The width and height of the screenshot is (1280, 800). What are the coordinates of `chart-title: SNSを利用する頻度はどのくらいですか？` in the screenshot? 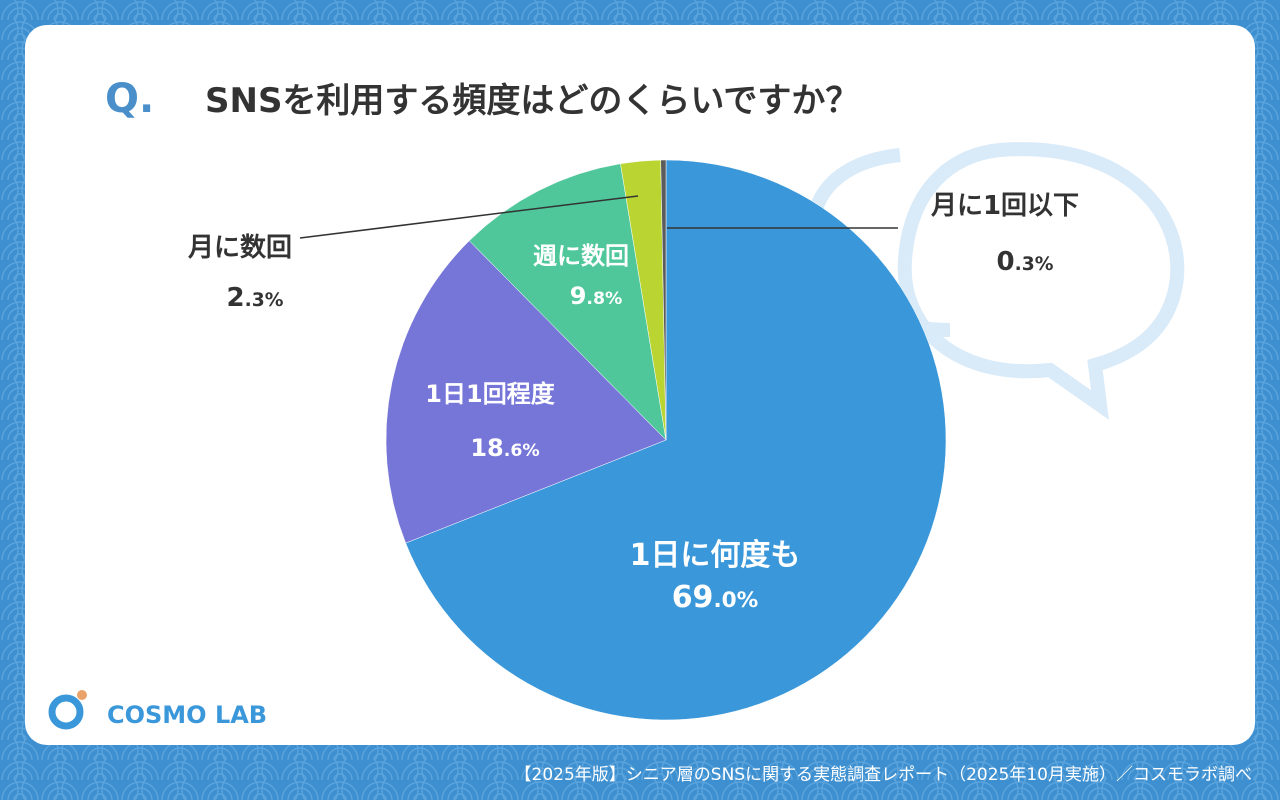 It's located at (532, 101).